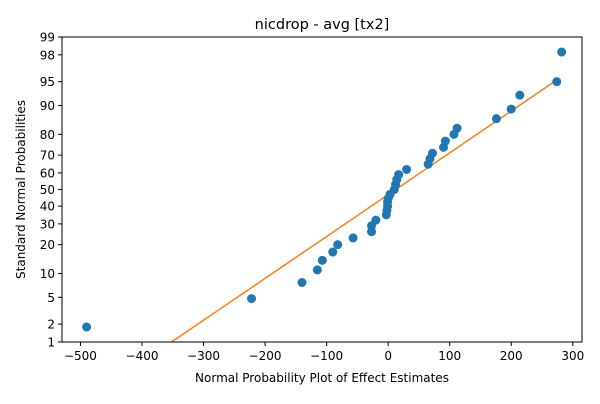  I want to click on y-tick-label: 20, so click(47, 245).